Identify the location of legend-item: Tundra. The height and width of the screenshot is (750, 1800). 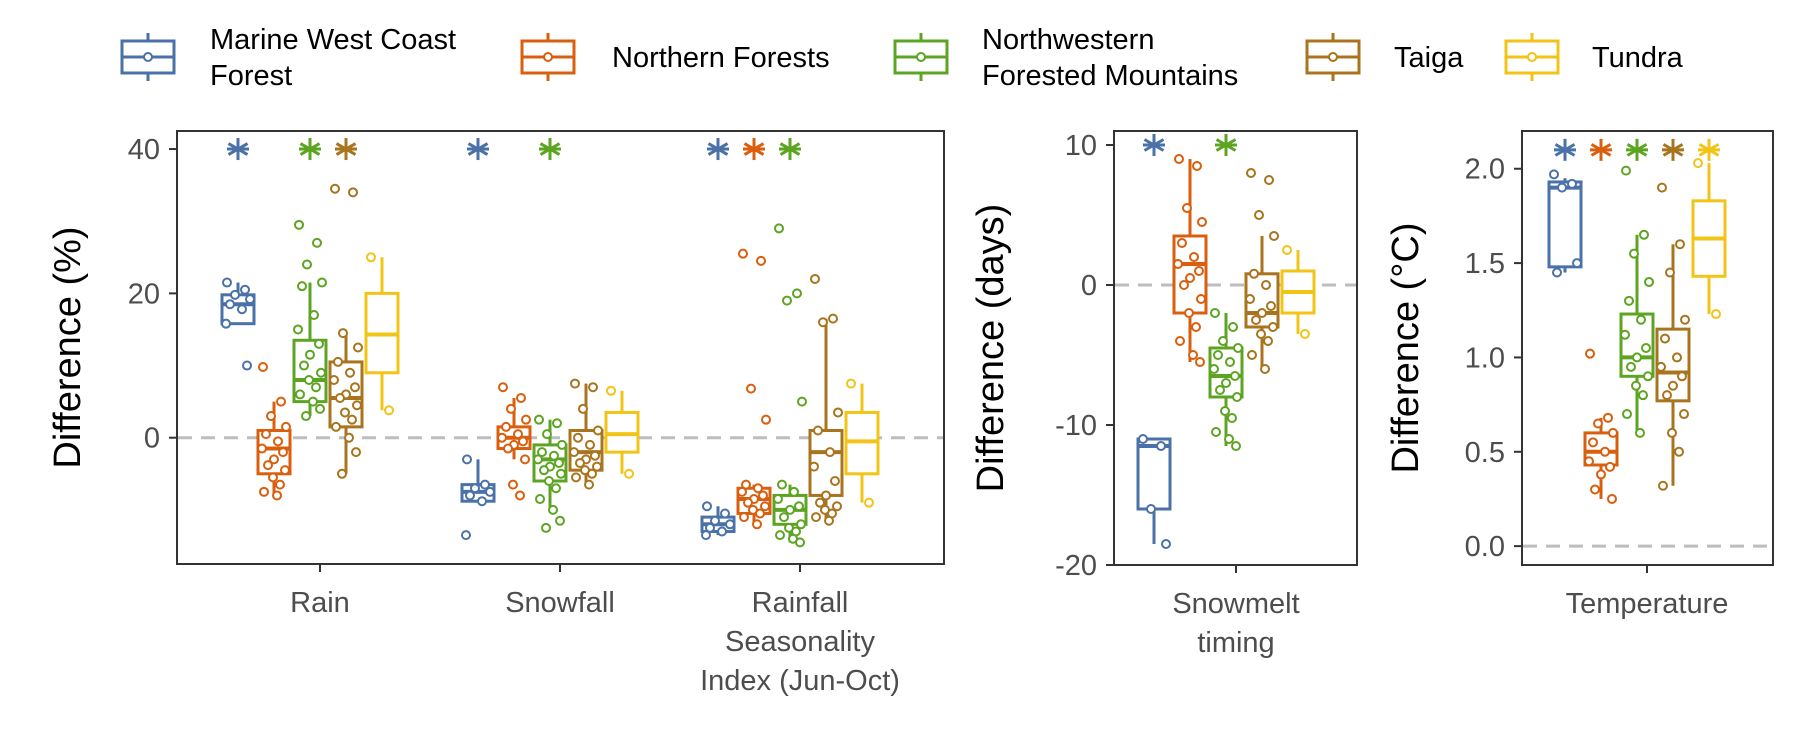
(1594, 57).